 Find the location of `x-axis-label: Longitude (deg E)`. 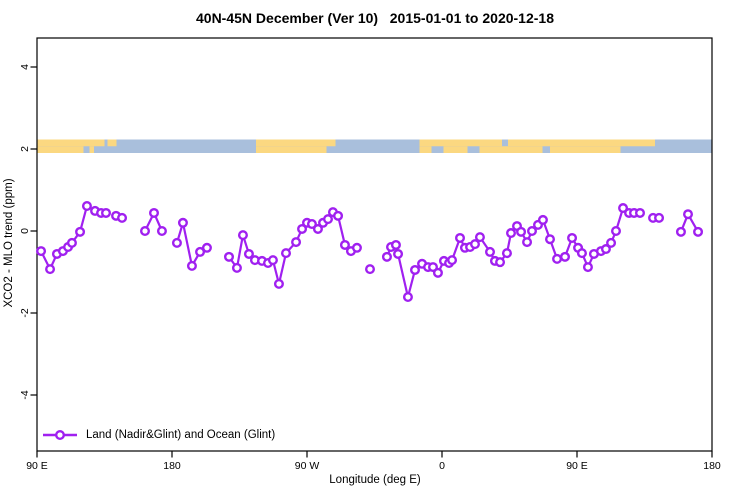

x-axis-label: Longitude (deg E) is located at coordinates (375, 480).